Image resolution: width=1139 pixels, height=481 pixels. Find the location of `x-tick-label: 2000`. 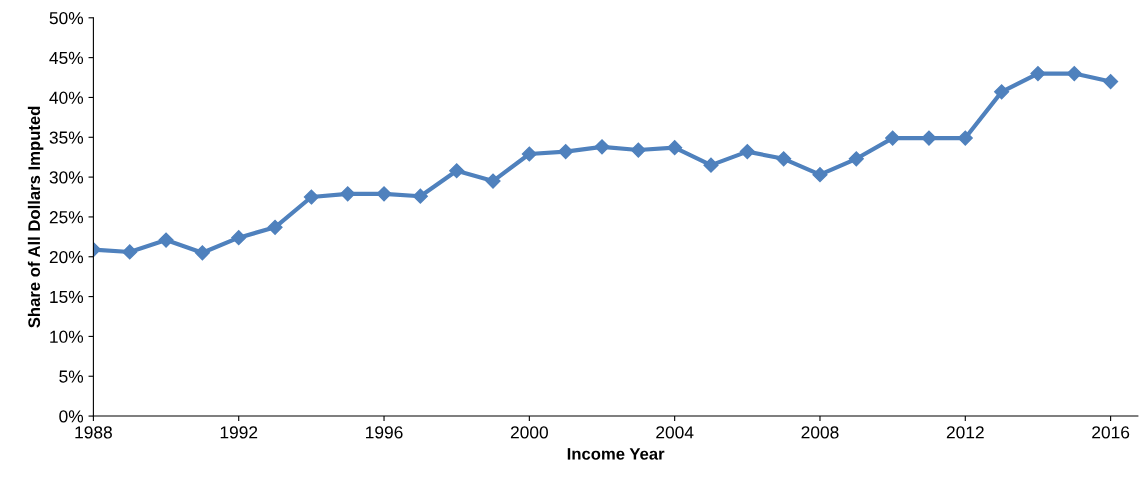

x-tick-label: 2000 is located at coordinates (529, 432).